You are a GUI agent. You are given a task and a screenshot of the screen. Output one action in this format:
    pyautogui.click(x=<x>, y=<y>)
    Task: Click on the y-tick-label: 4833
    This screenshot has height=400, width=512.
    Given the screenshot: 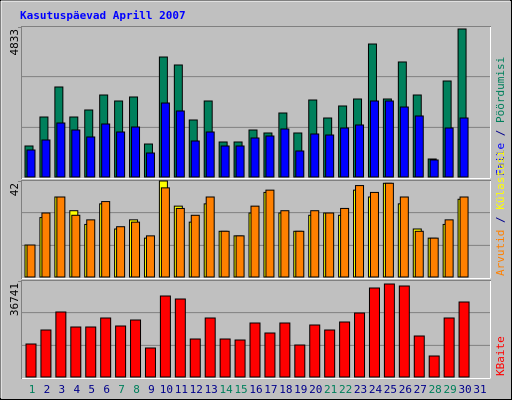 What is the action you would take?
    pyautogui.click(x=14, y=42)
    